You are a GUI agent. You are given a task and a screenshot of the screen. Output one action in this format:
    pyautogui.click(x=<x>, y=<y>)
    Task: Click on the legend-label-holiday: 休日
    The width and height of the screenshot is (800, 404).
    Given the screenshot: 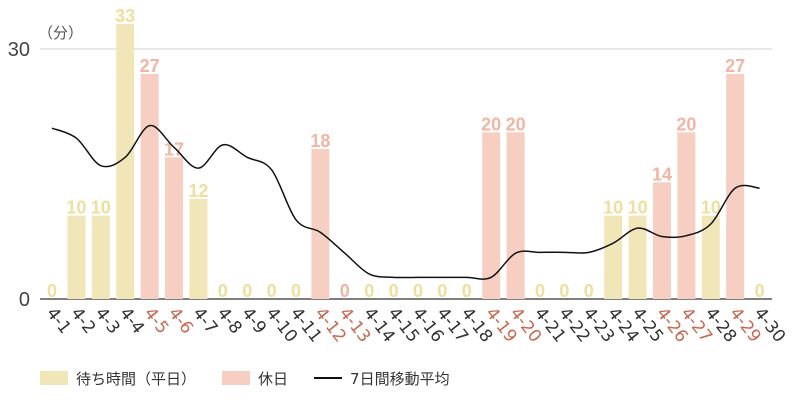 What is the action you would take?
    pyautogui.click(x=273, y=378)
    